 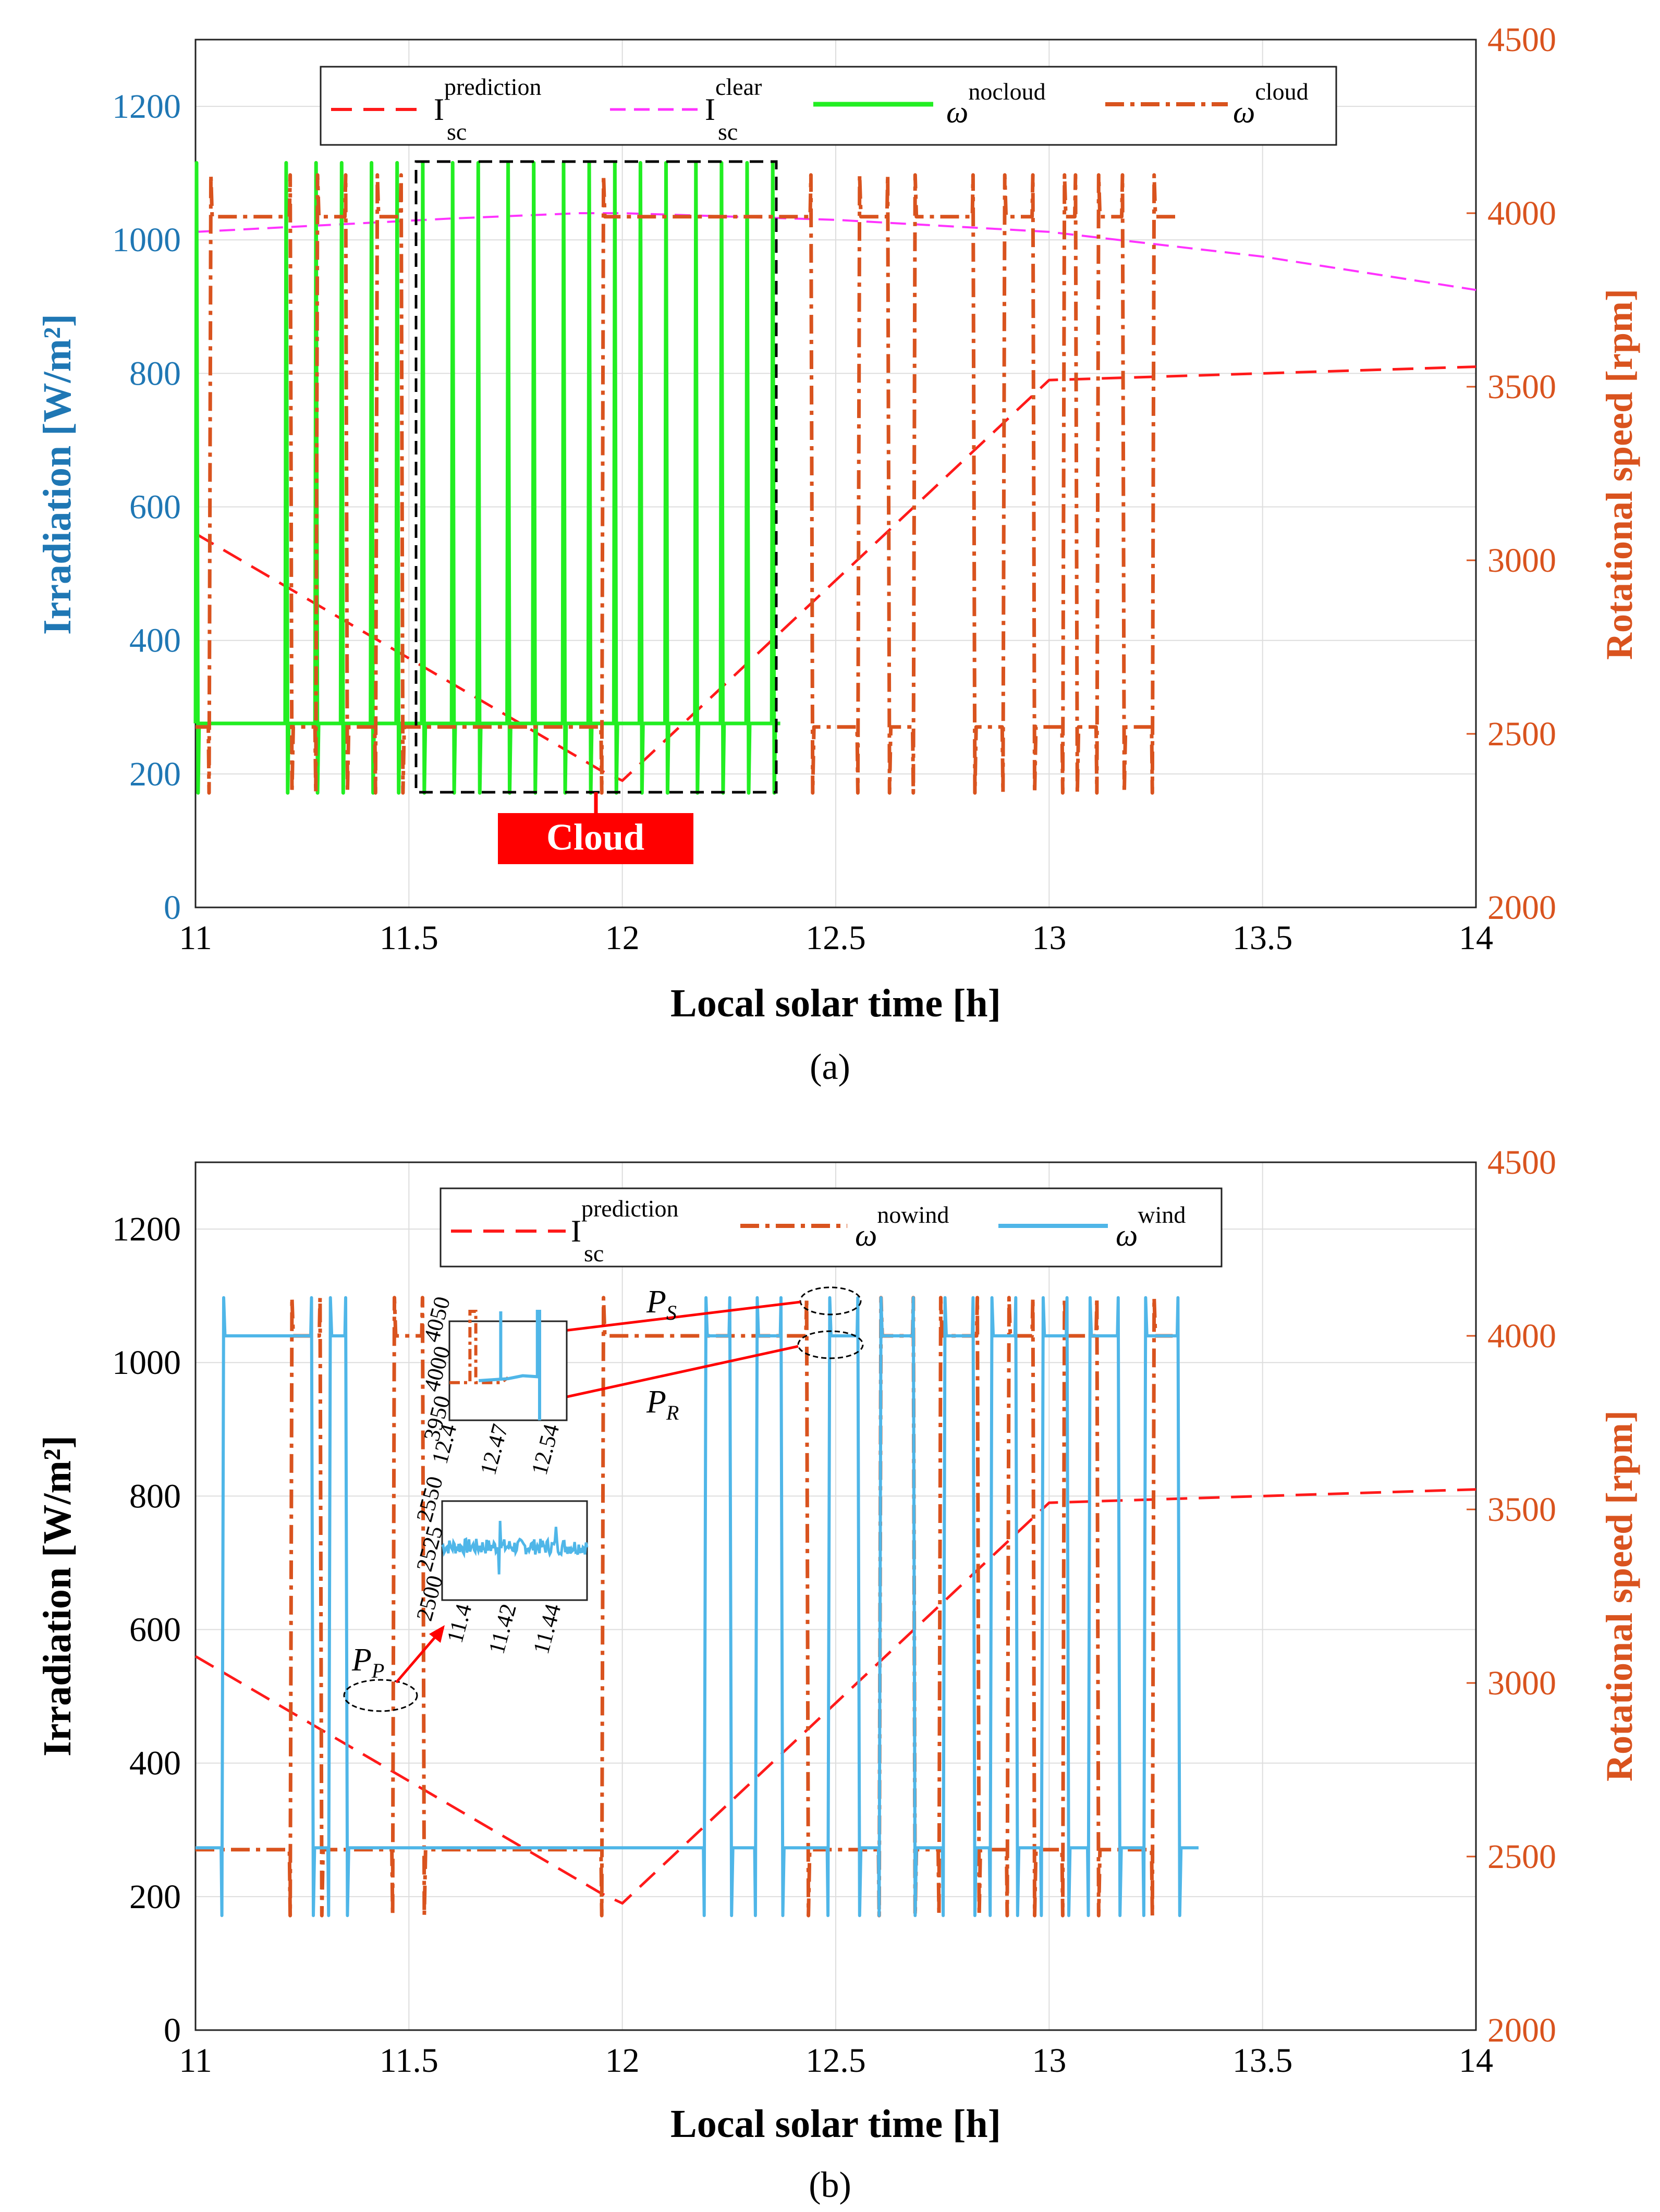 I want to click on pp-marker, so click(x=380, y=1695).